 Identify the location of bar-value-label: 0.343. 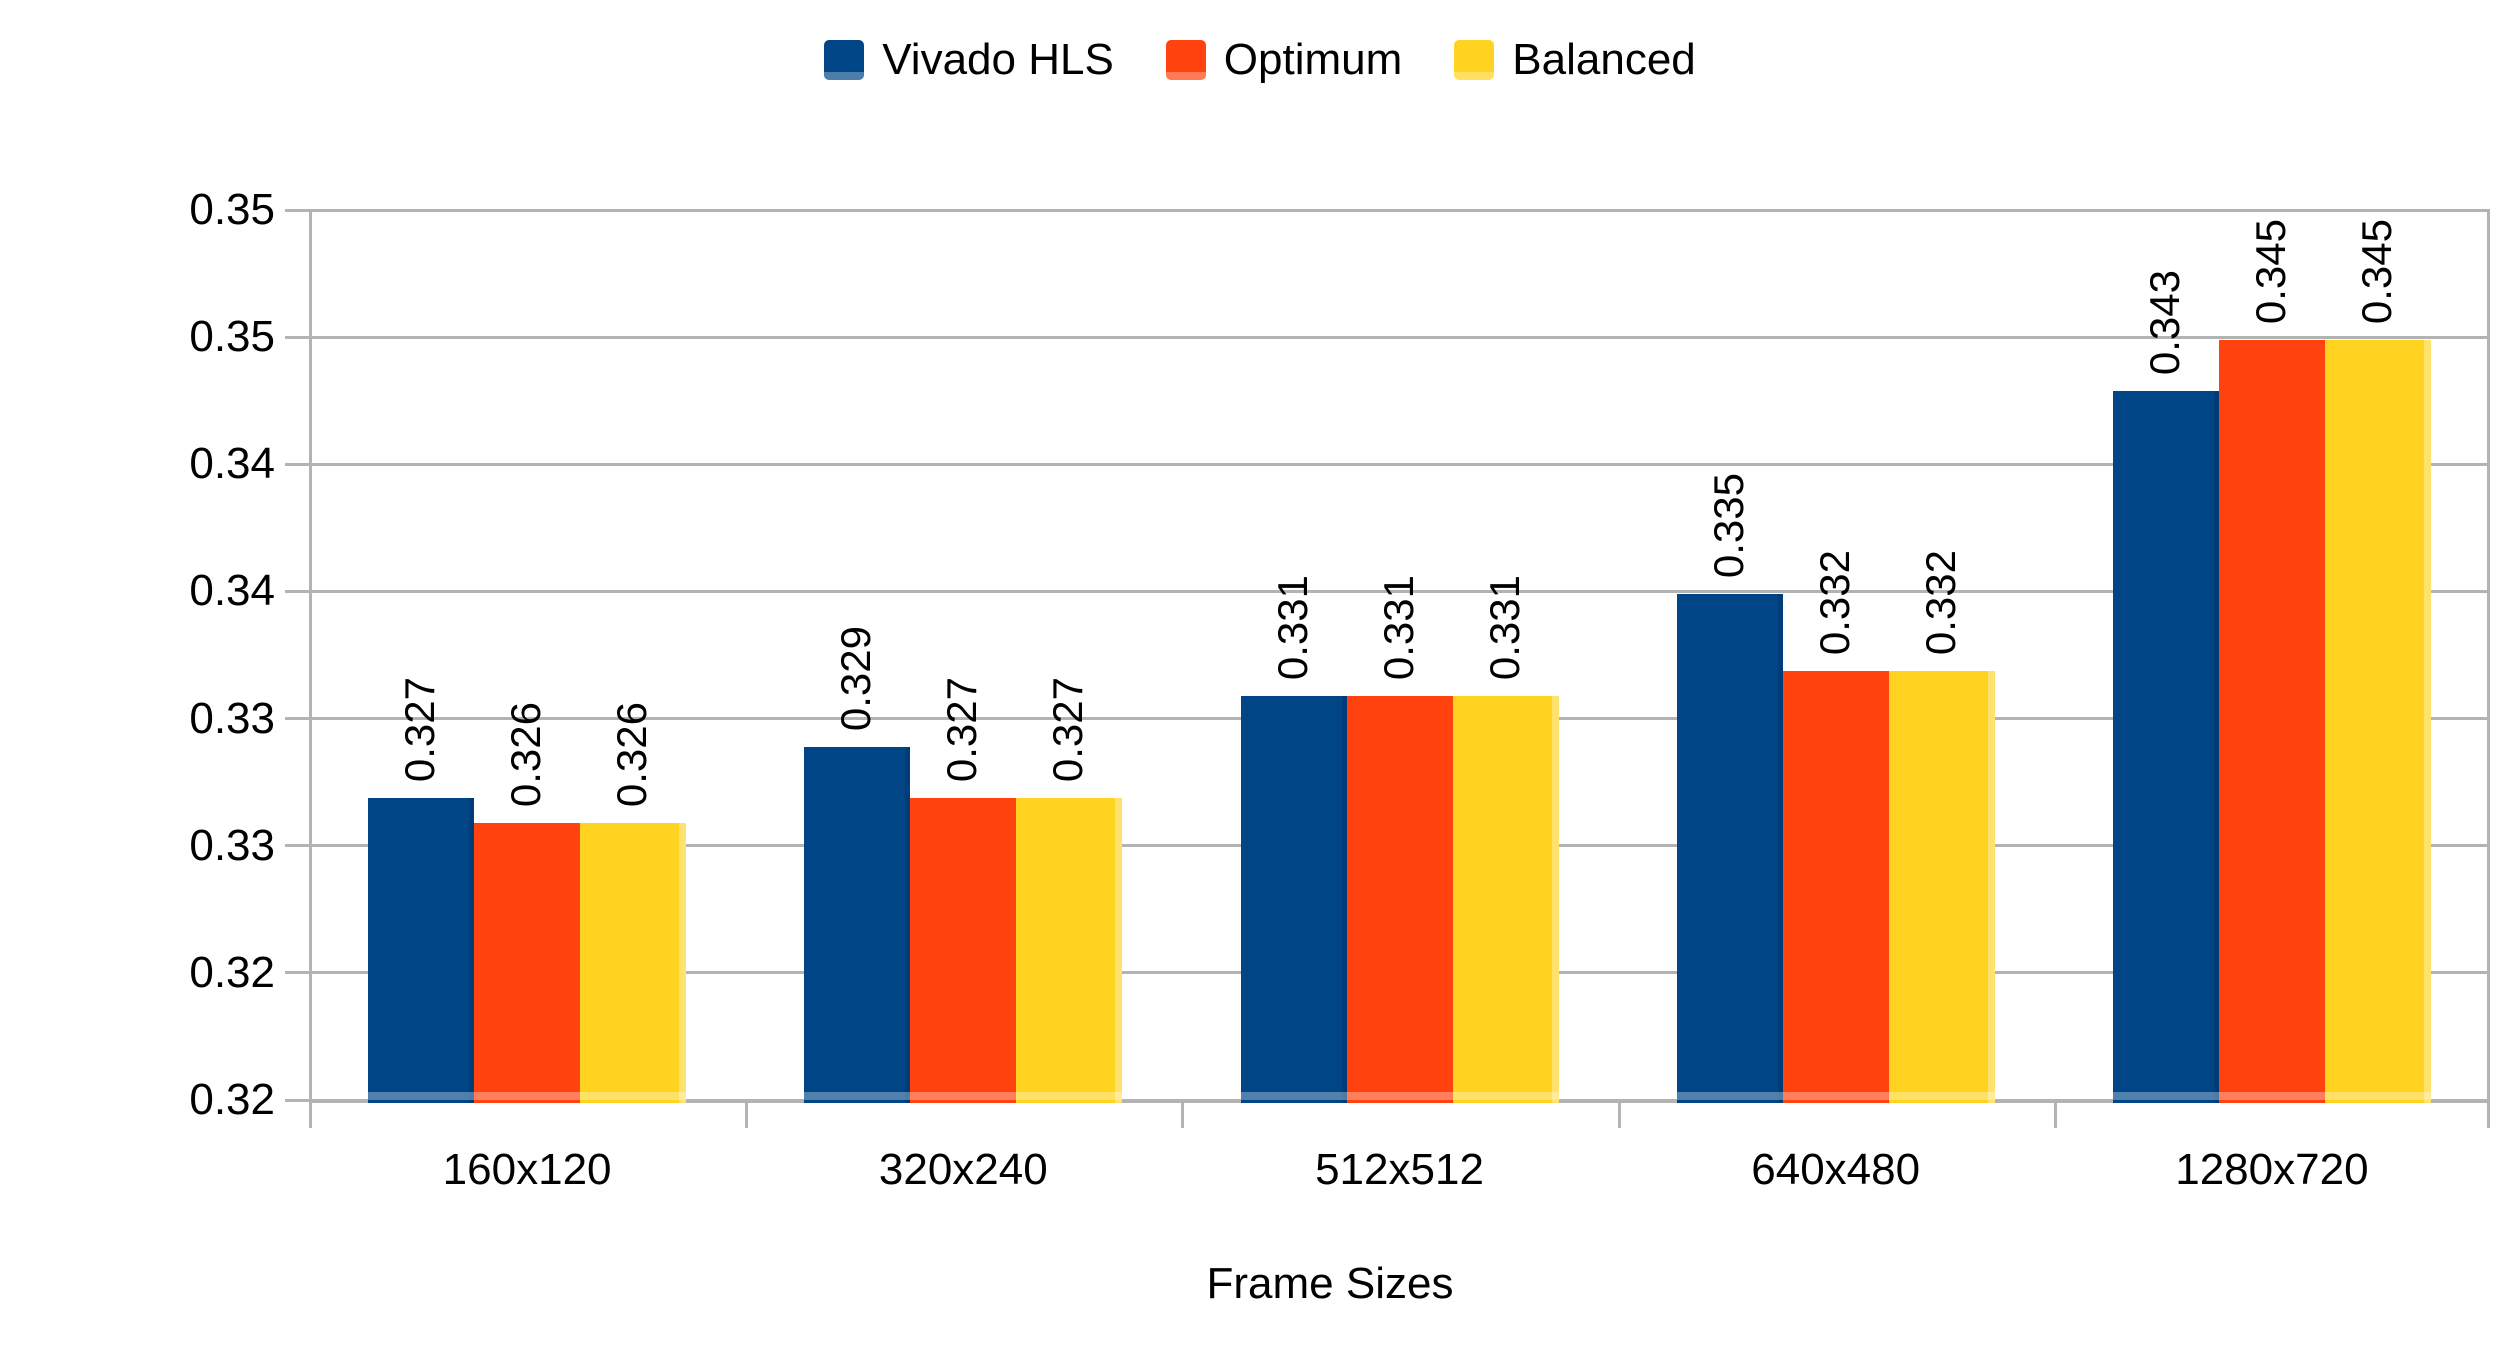
(2164, 322).